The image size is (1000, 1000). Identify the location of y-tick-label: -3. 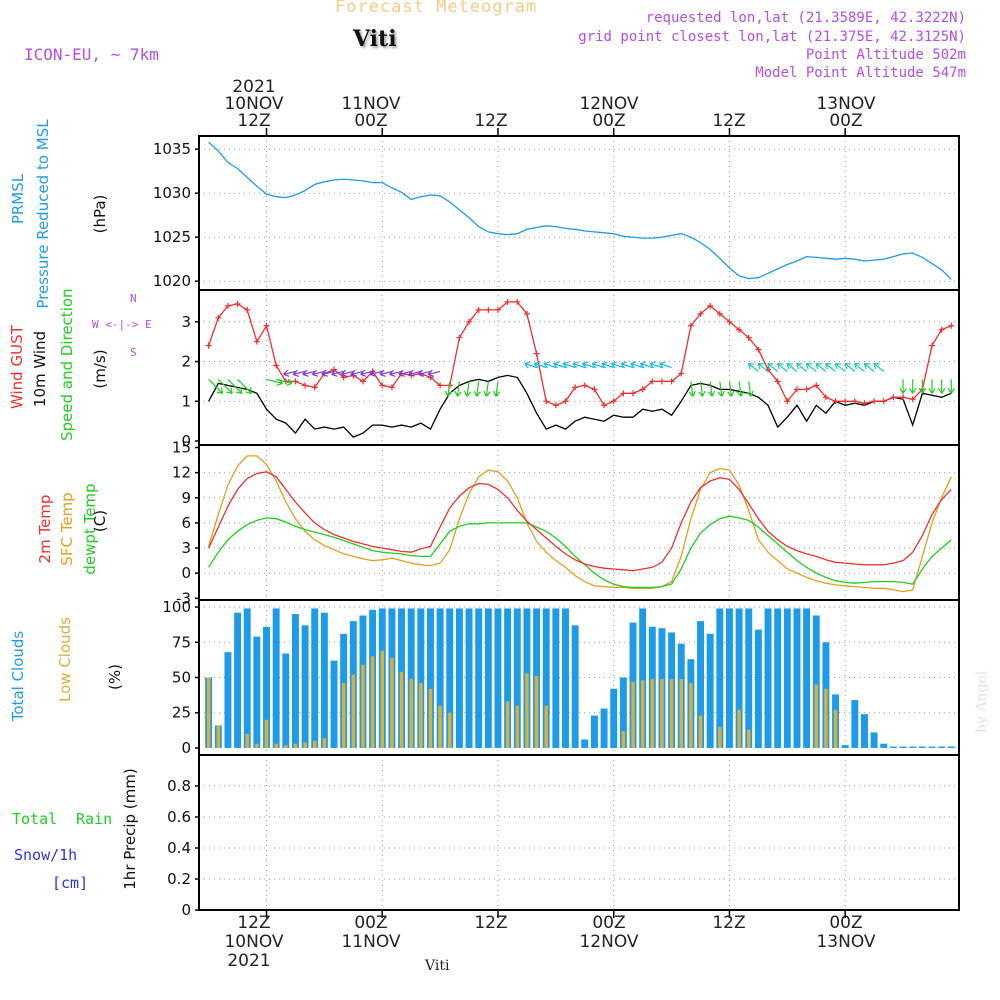
(183, 598).